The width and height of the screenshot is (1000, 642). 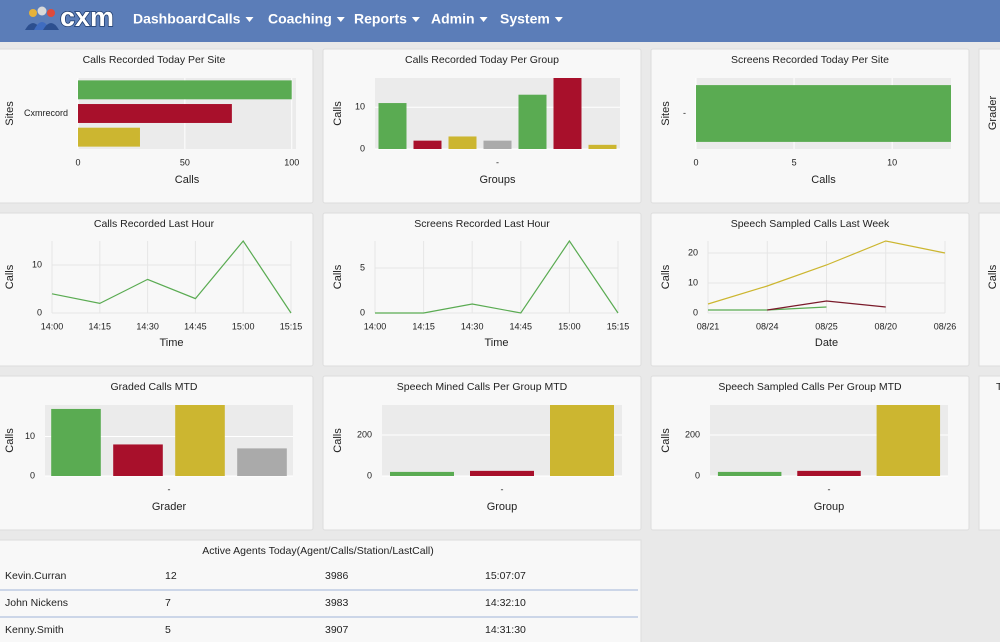 I want to click on table-cell: 14:32:10, so click(x=505, y=603).